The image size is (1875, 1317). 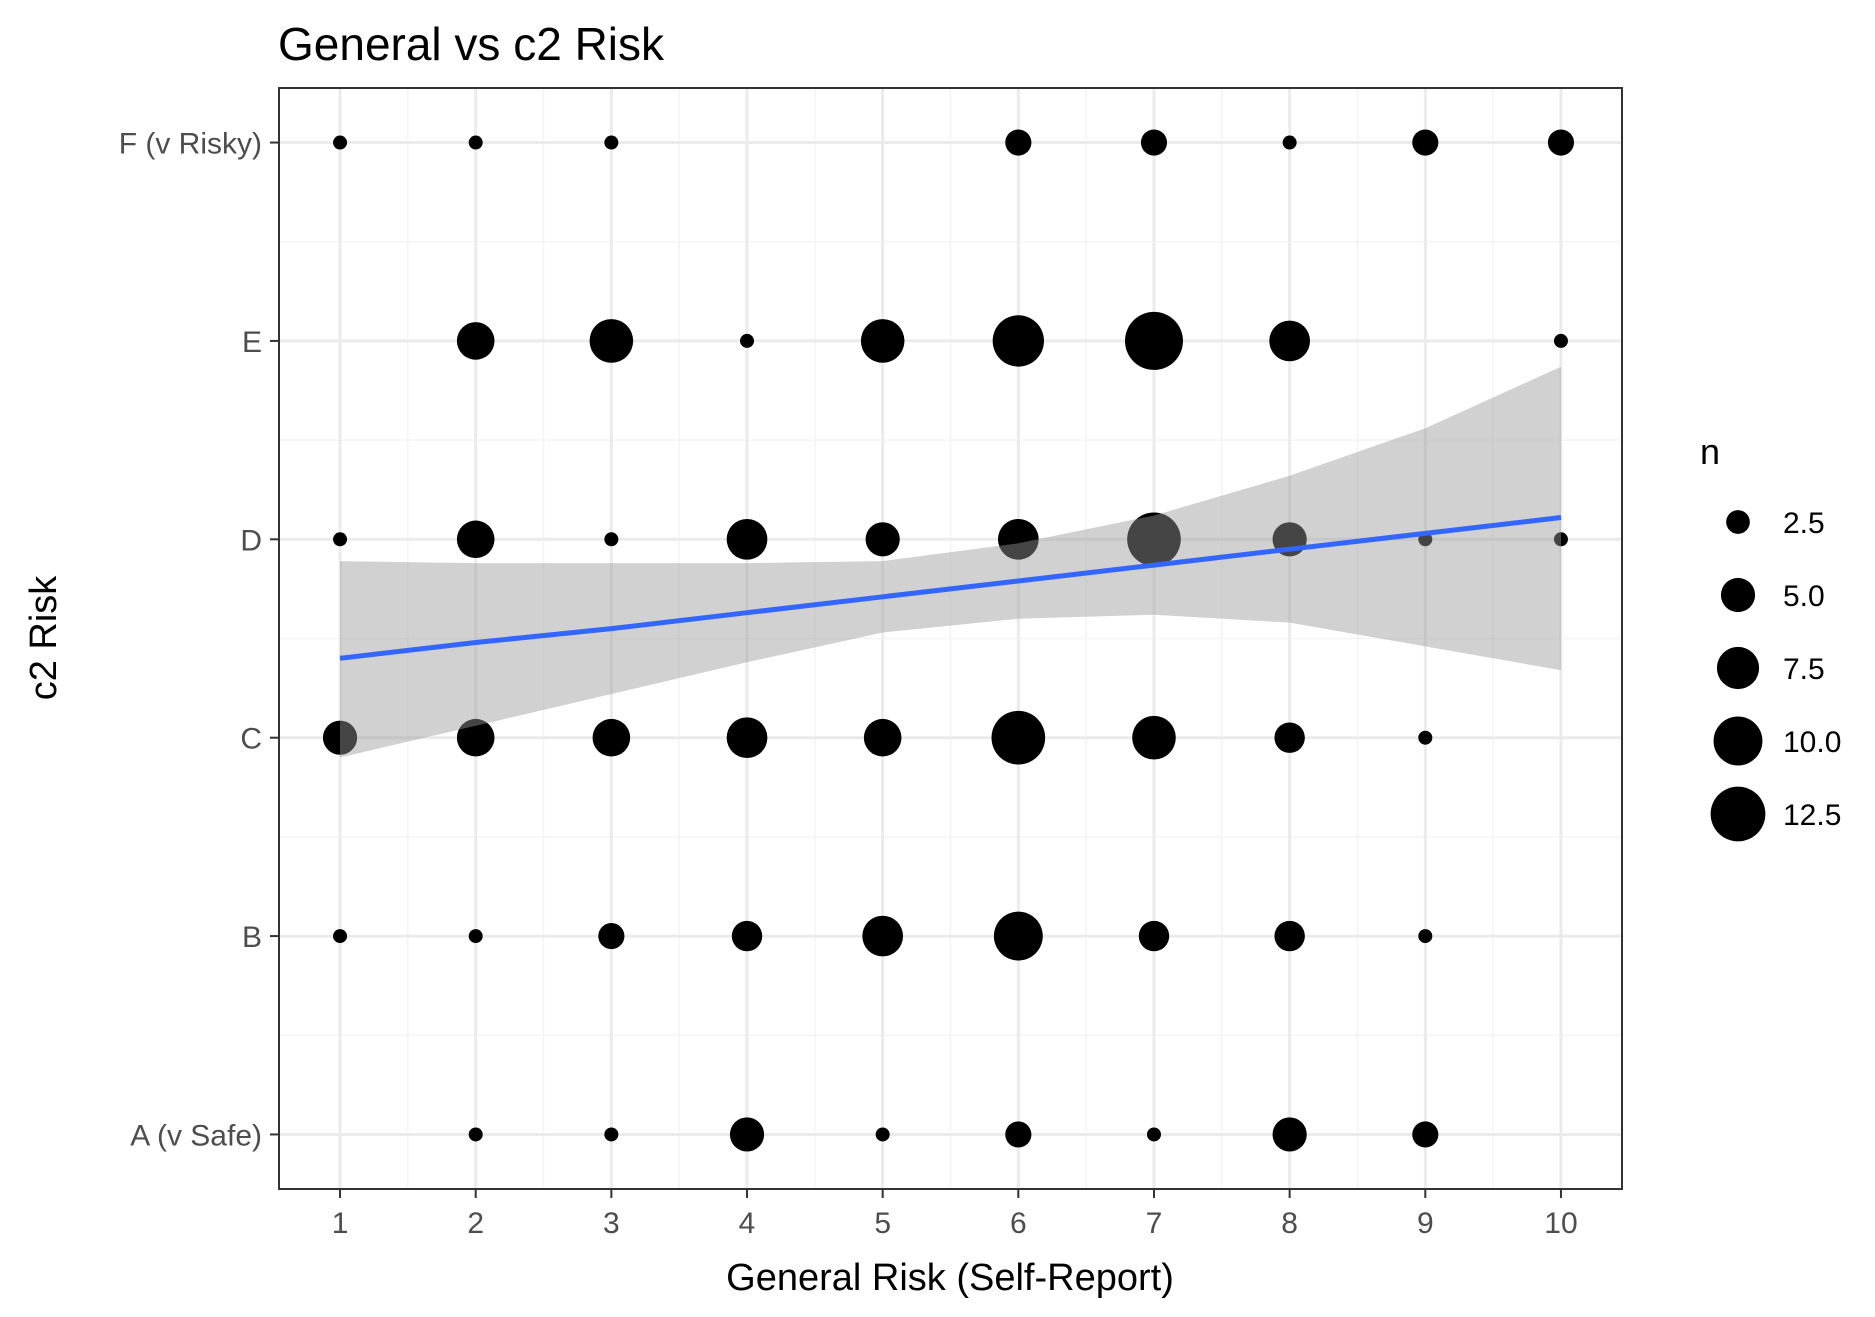 I want to click on x-tick-label: 2, so click(x=475, y=1223).